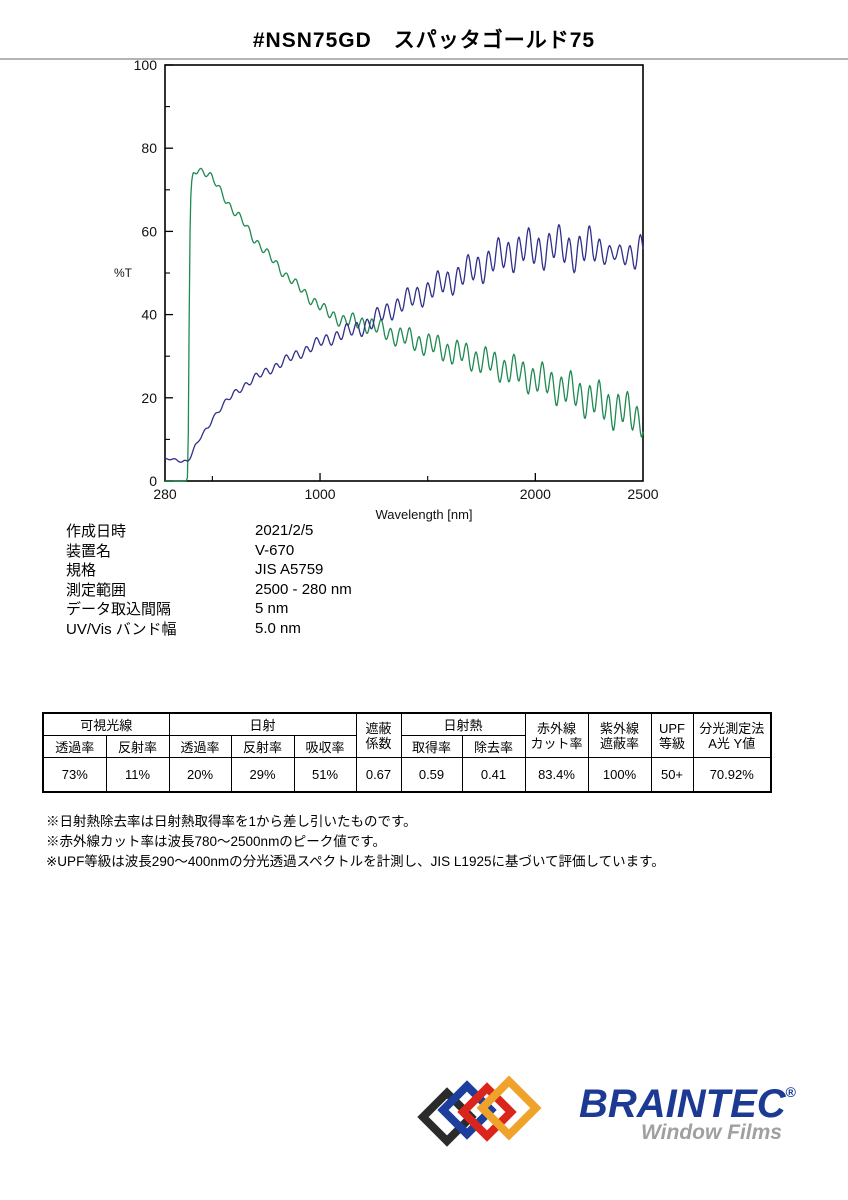 This screenshot has width=848, height=1200. I want to click on x-tick-label: 280, so click(165, 494).